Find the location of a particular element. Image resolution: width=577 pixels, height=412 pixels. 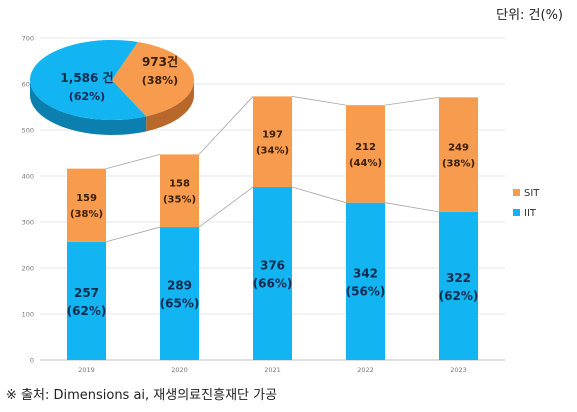

pie-label-iit-value: 1,586 건 is located at coordinates (86, 77).